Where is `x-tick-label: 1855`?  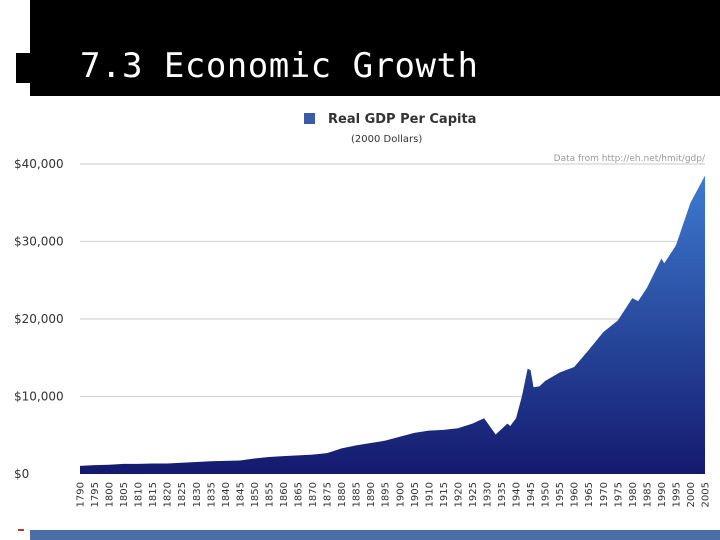
x-tick-label: 1855 is located at coordinates (269, 494).